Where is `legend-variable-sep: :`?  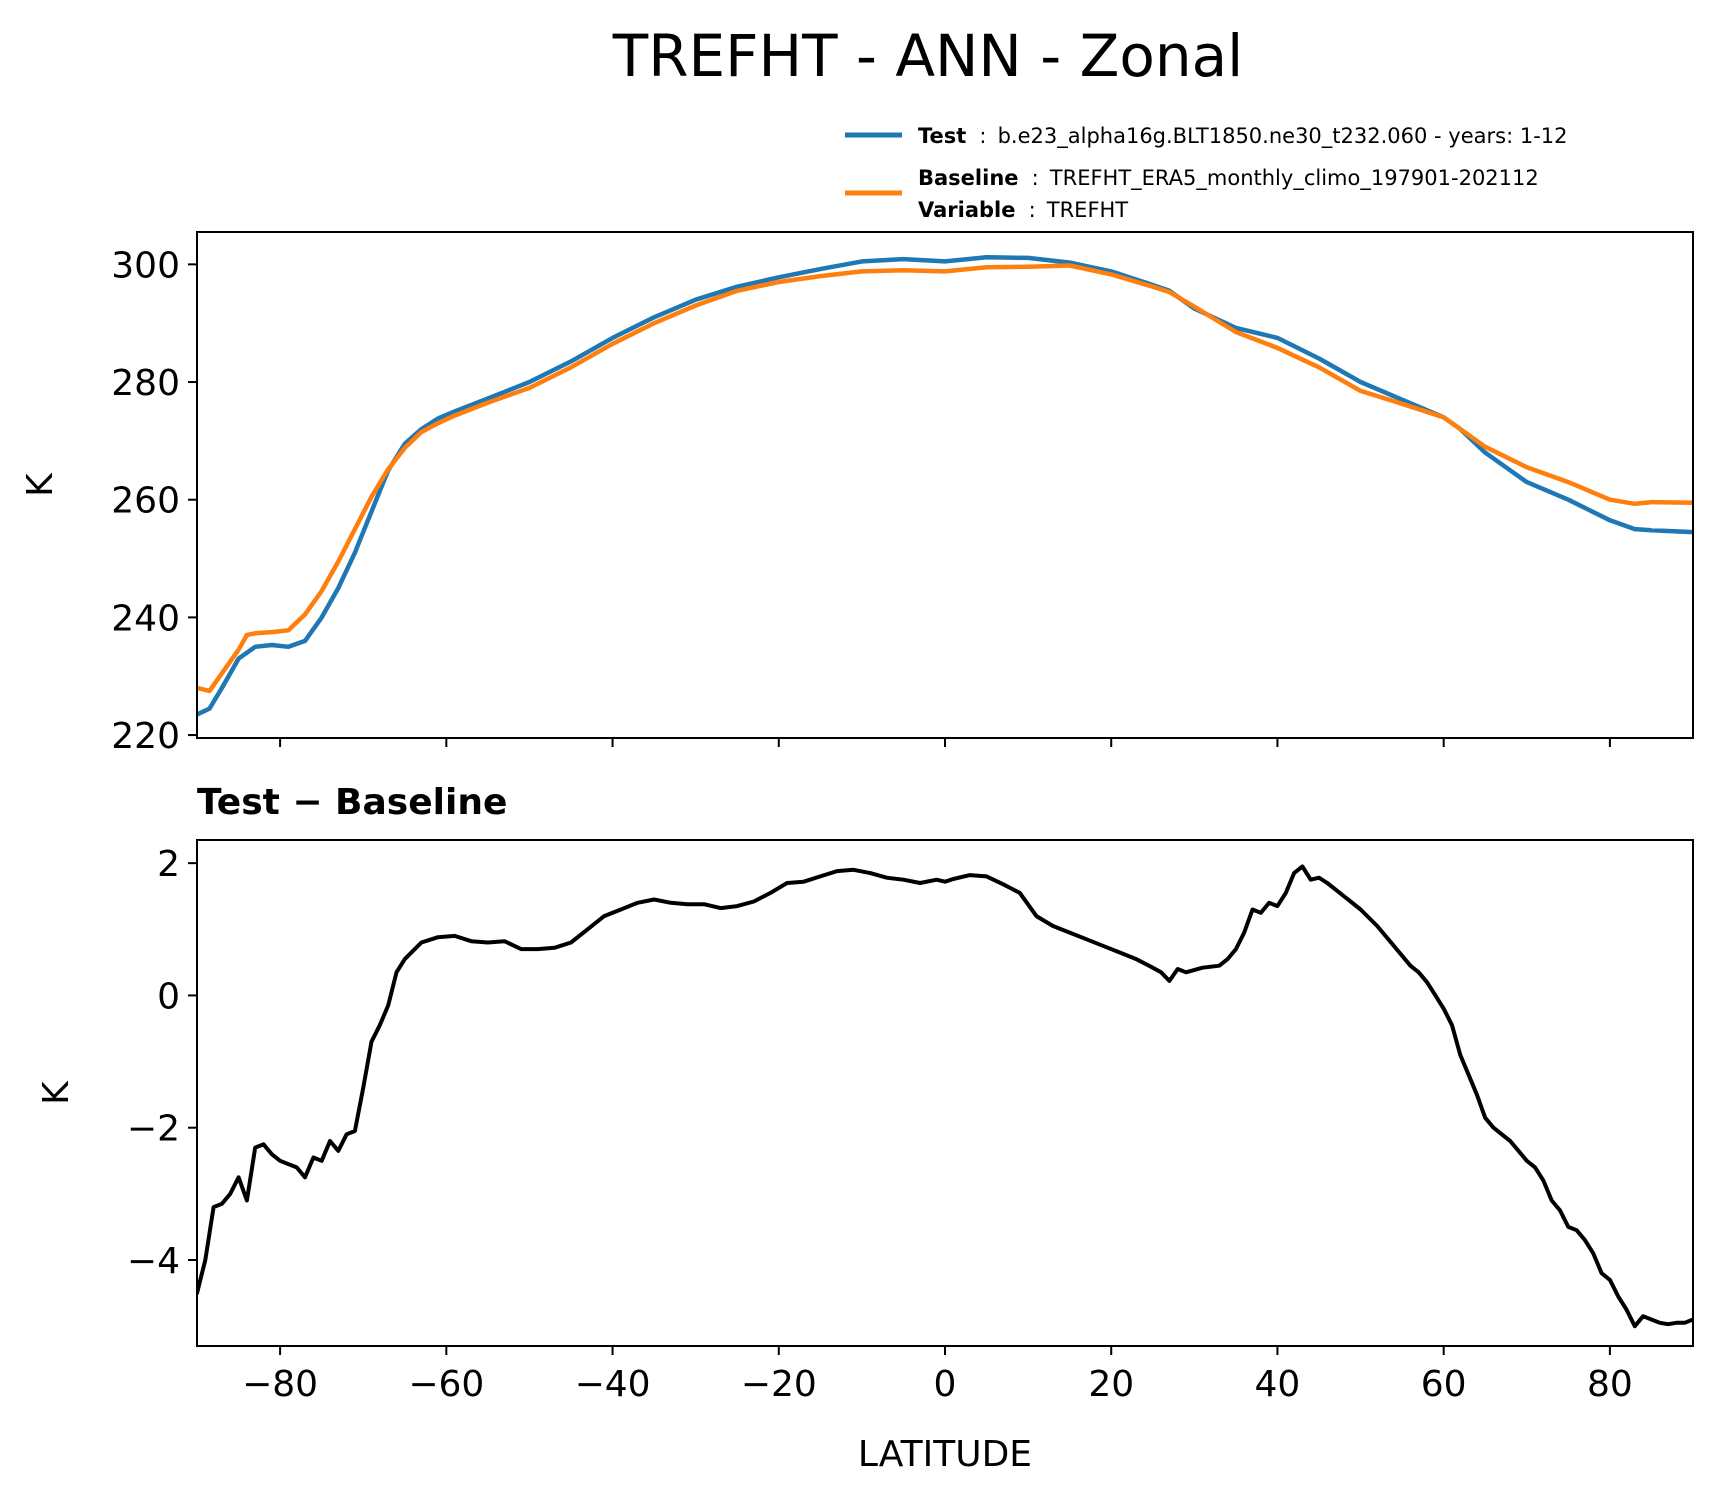 legend-variable-sep: : is located at coordinates (1032, 210).